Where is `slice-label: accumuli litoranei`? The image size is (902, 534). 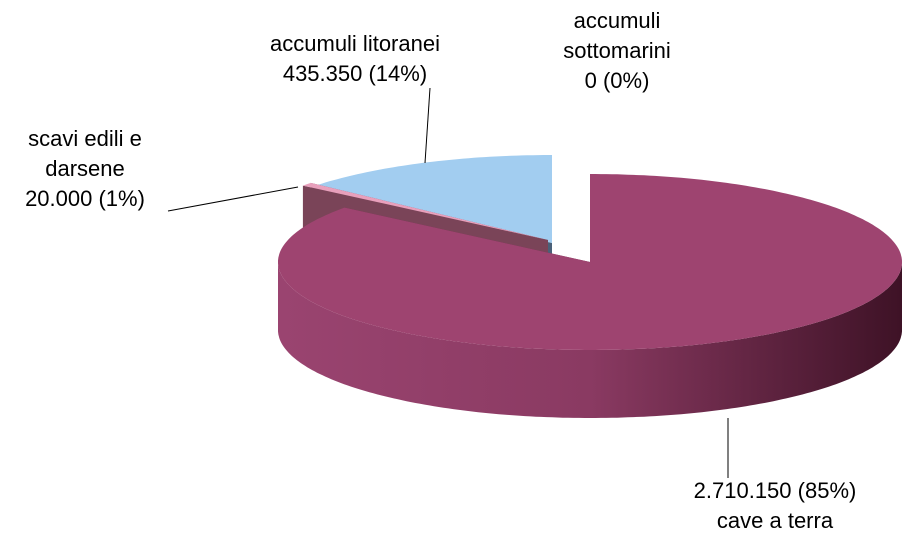 slice-label: accumuli litoranei is located at coordinates (355, 43).